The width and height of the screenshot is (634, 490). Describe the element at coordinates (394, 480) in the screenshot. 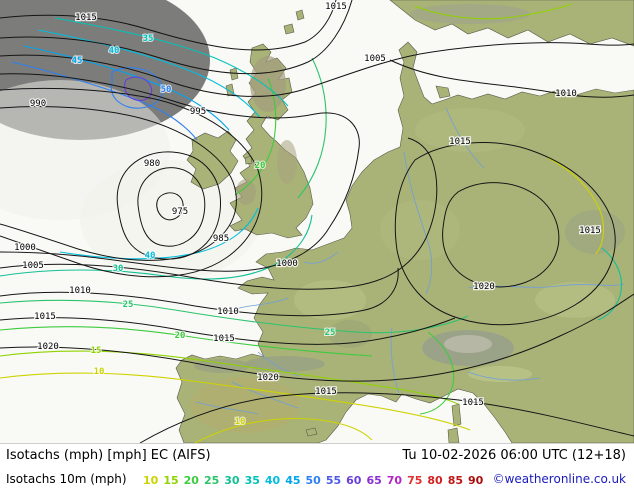

I see `legend-value-70: 70` at that location.